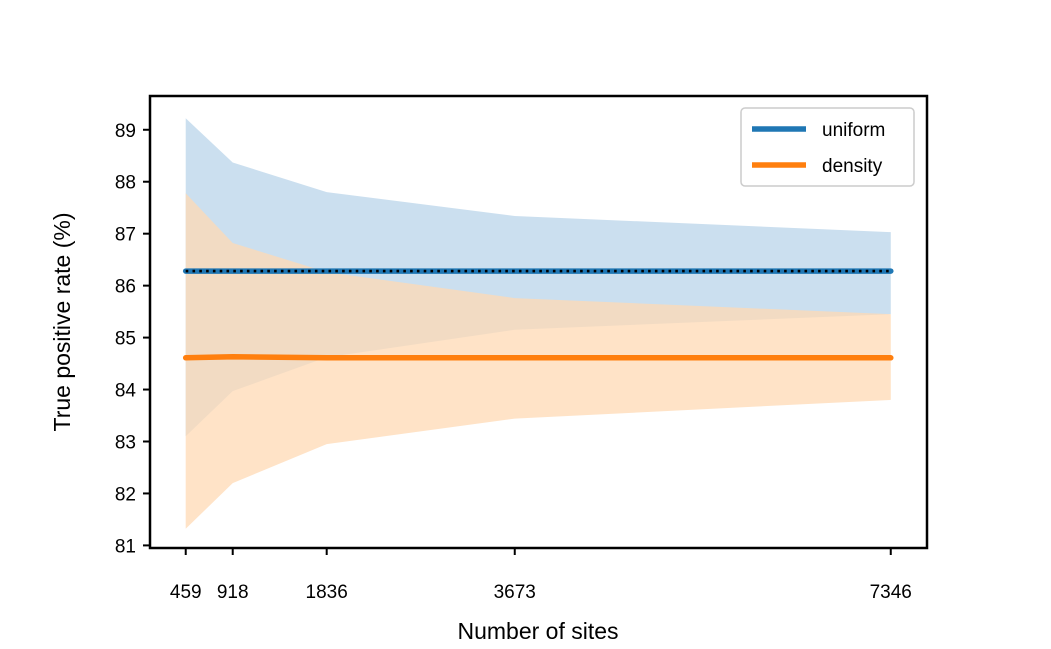 This screenshot has width=1051, height=649. I want to click on x-tick-label: 1836, so click(327, 592).